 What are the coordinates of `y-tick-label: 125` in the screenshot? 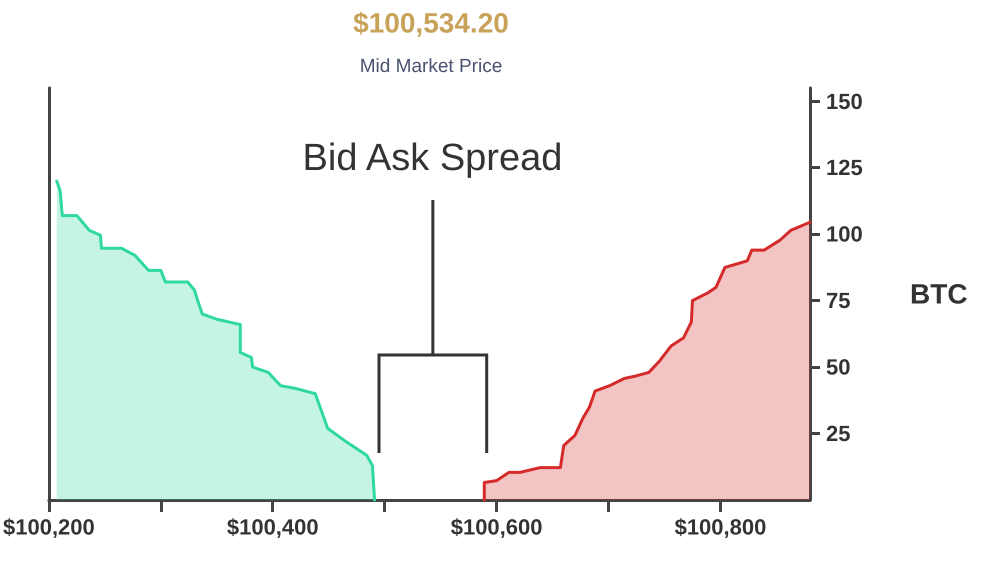 It's located at (844, 167).